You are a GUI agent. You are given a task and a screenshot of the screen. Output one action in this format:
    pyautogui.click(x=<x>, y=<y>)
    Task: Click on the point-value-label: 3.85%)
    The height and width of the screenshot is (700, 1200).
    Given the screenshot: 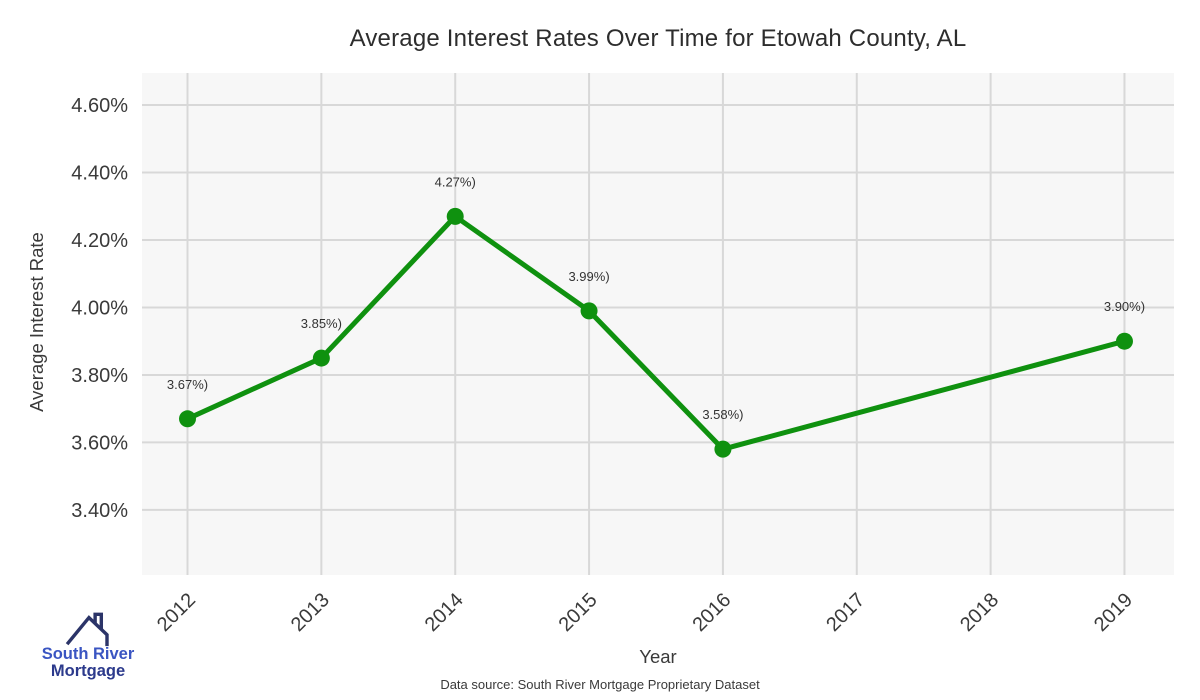 What is the action you would take?
    pyautogui.click(x=321, y=323)
    